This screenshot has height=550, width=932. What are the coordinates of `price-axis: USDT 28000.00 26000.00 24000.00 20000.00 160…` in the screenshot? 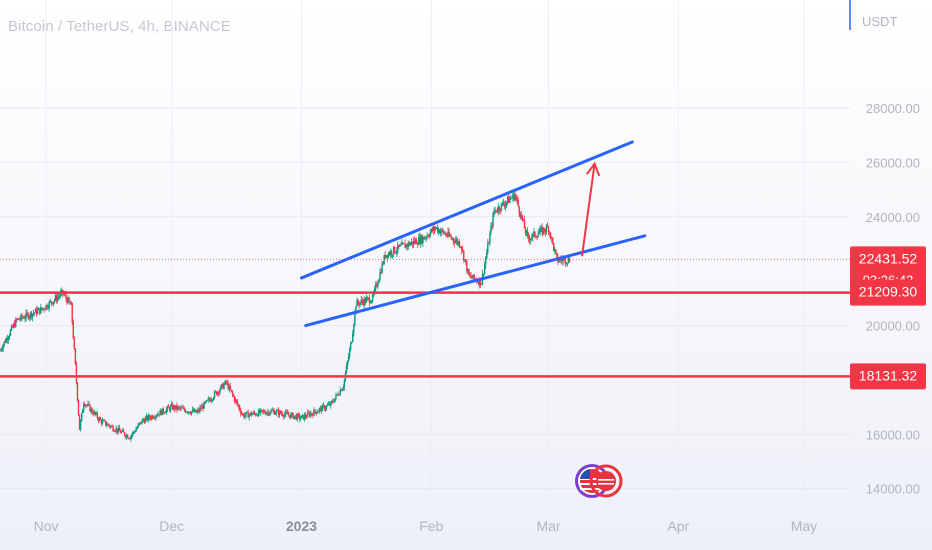 It's located at (884, 248).